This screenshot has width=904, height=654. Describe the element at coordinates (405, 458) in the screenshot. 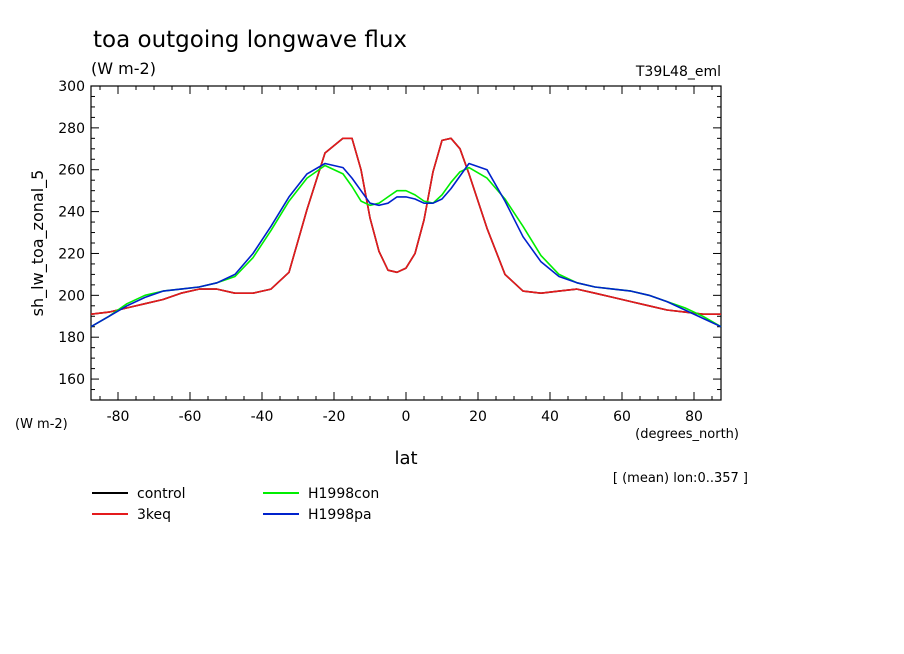

I see `x-axis-label: lat` at that location.